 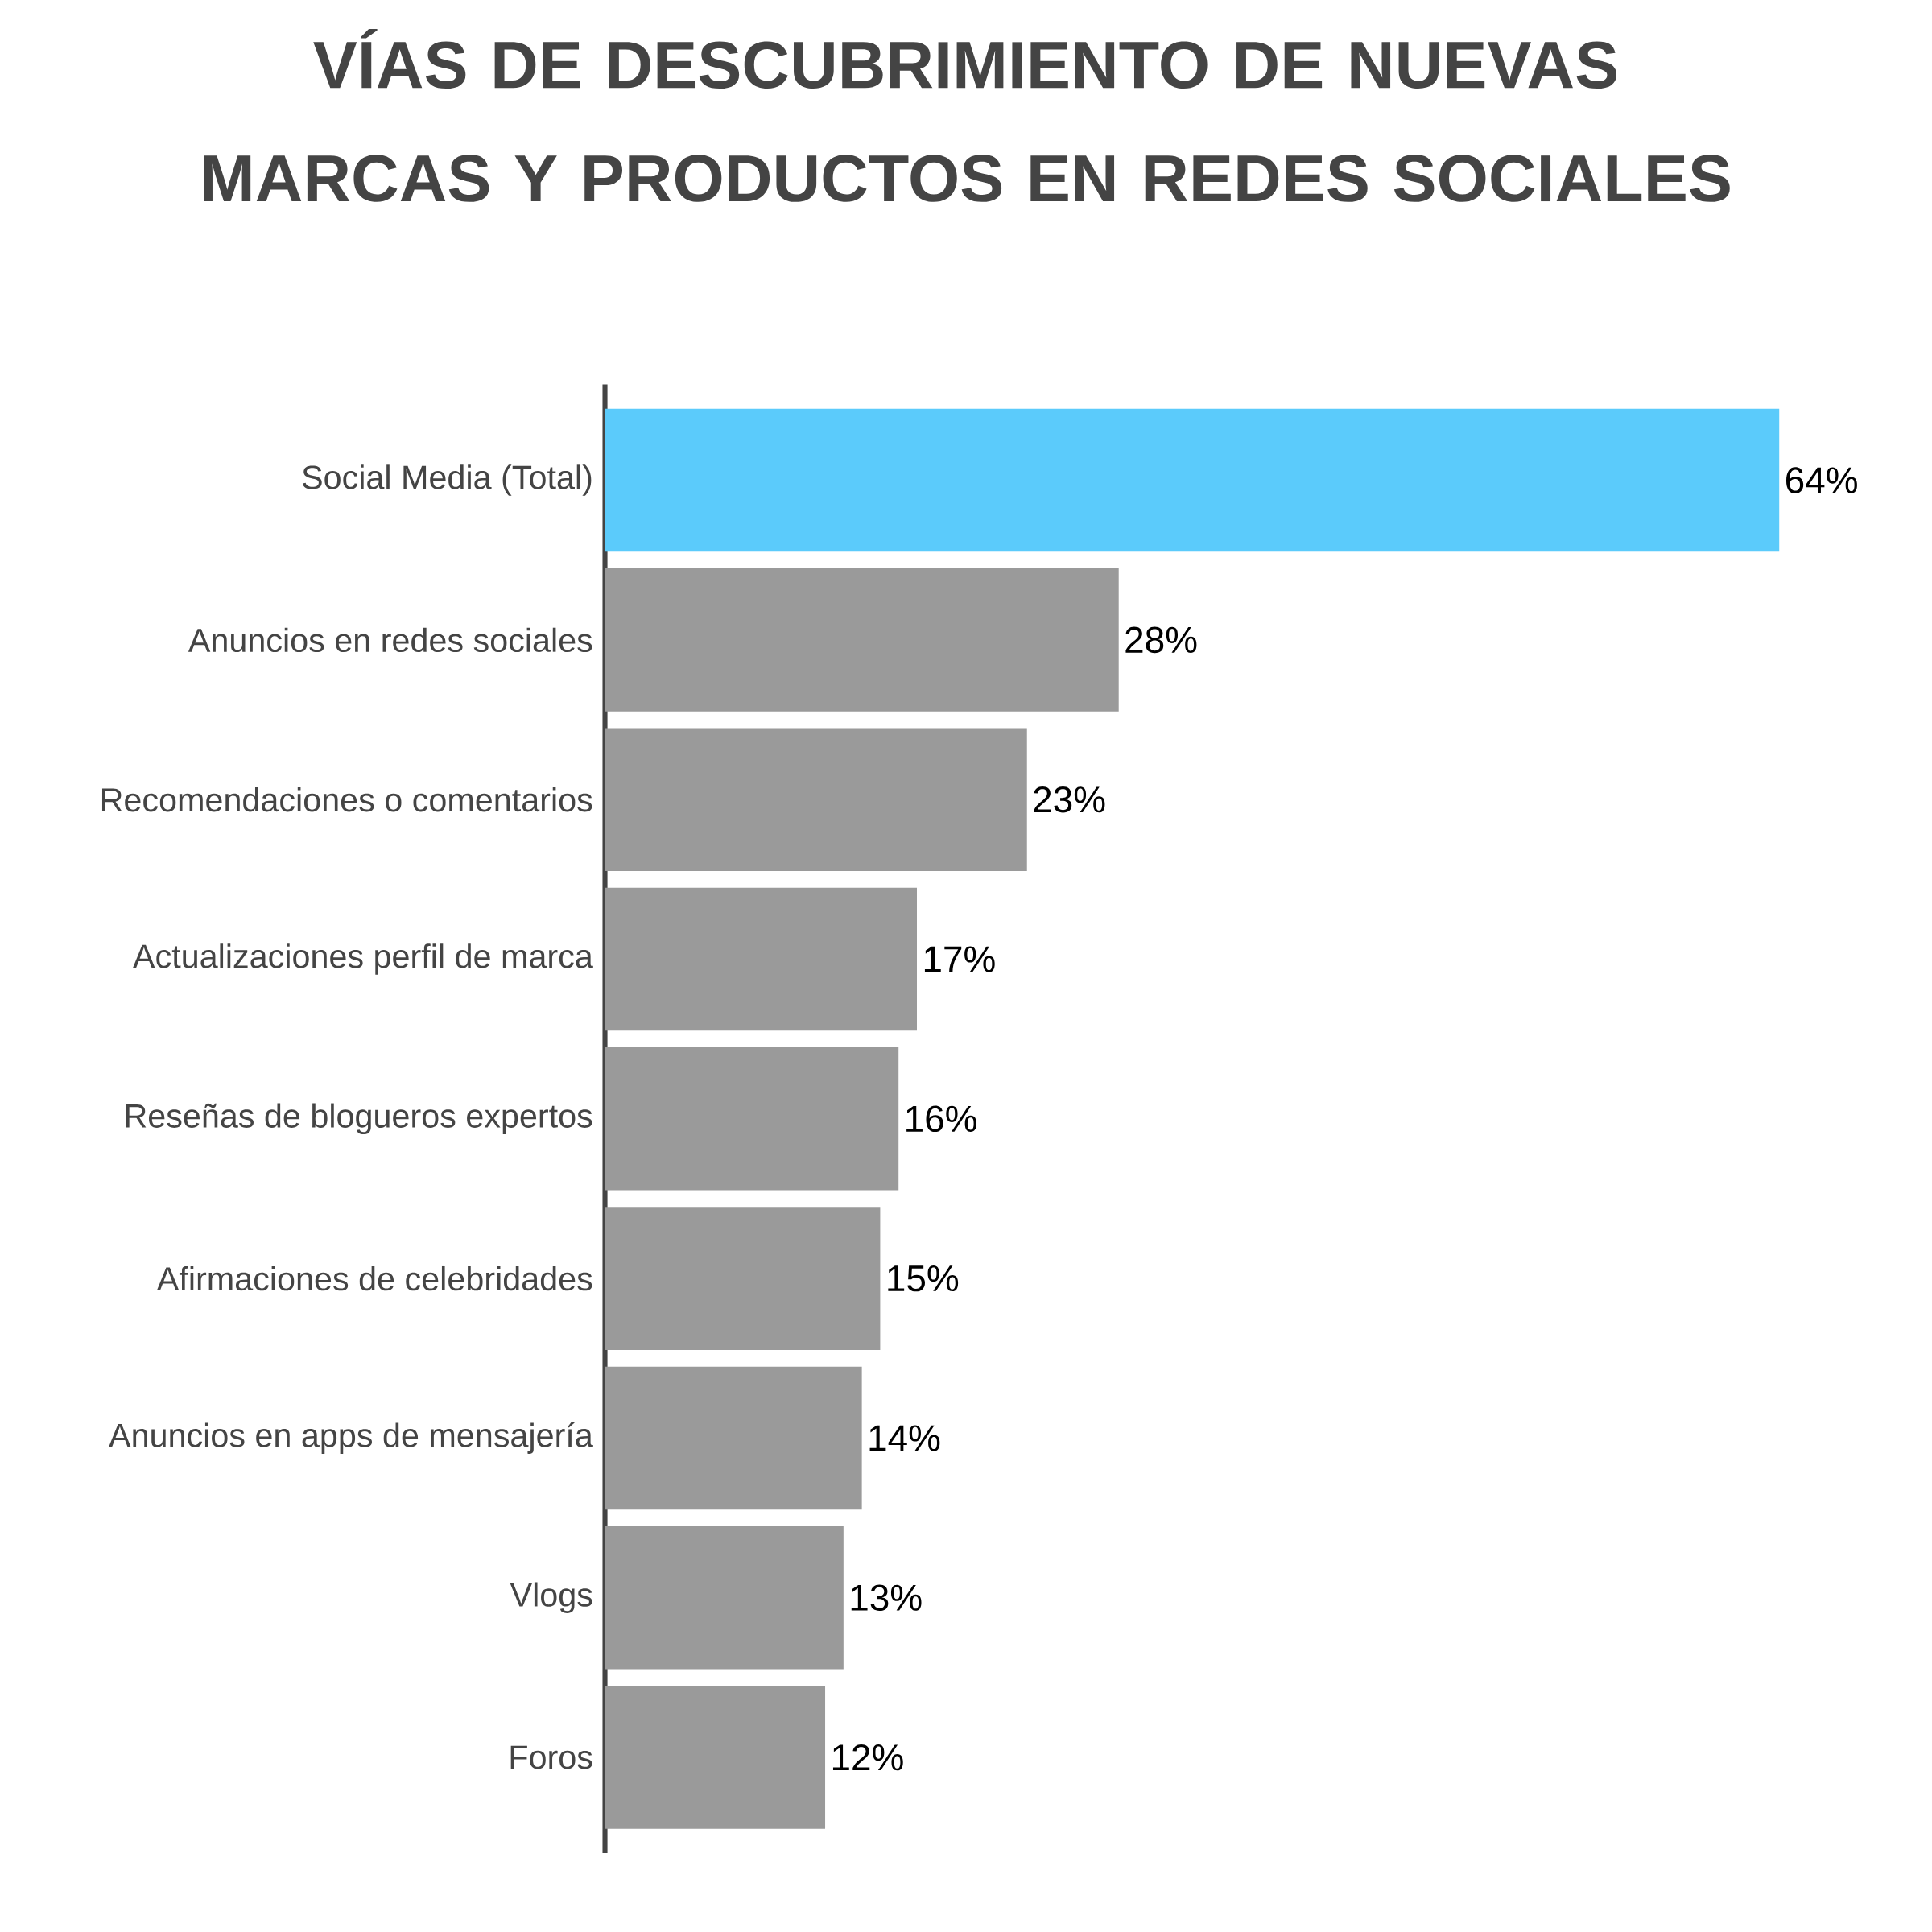 What do you see at coordinates (374, 1278) in the screenshot?
I see `y-tick-label: Afirmaciones de celebridades` at bounding box center [374, 1278].